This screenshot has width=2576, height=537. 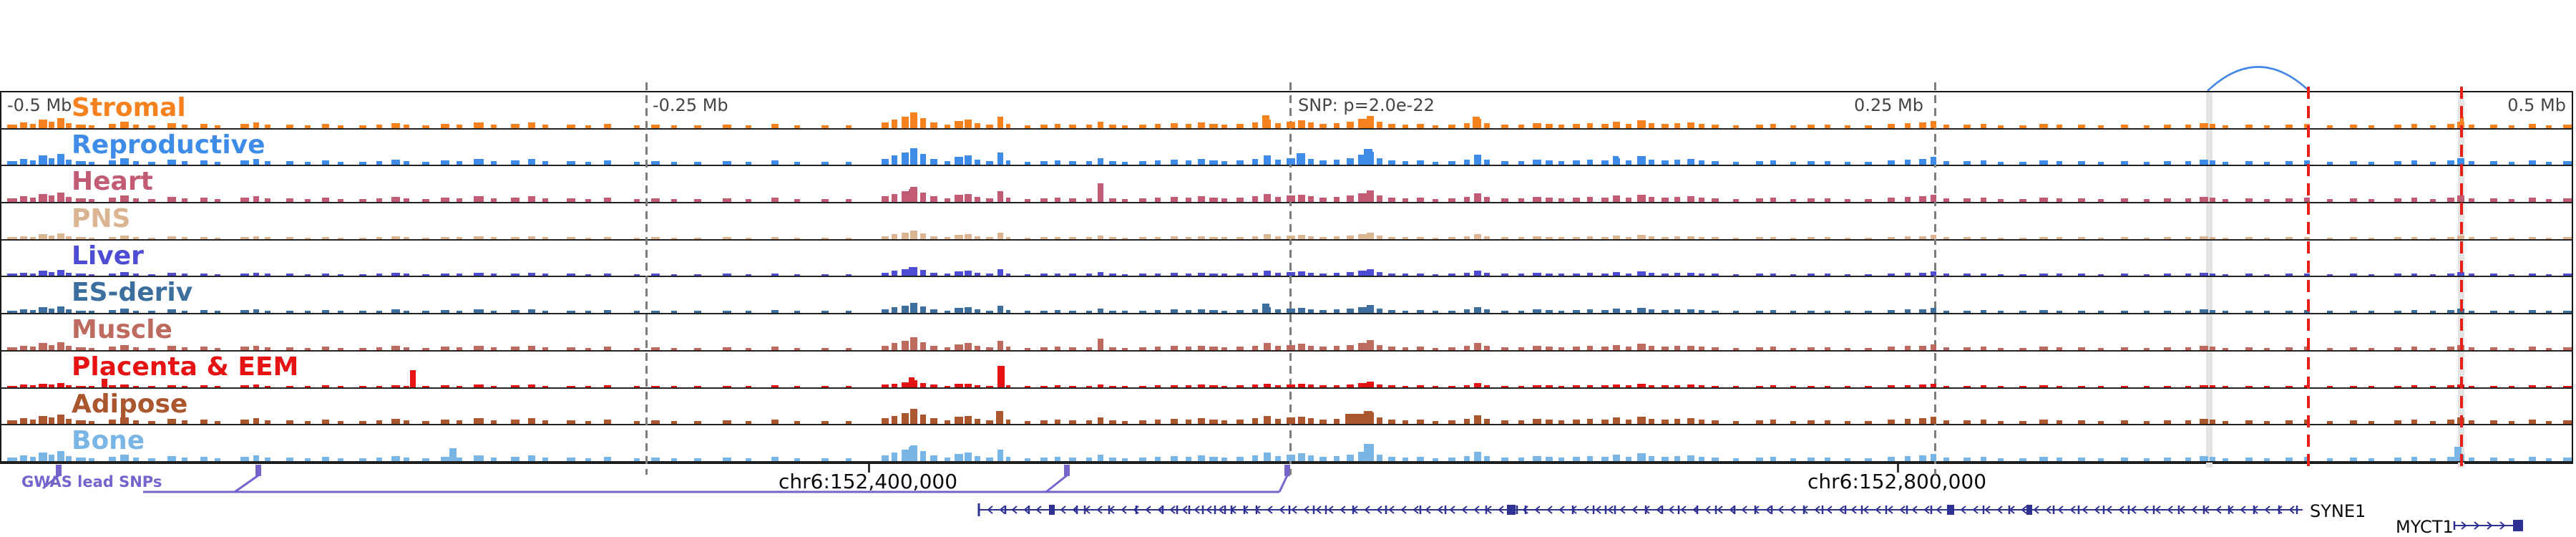 I want to click on track-row-bone: Bone, so click(x=1286, y=444).